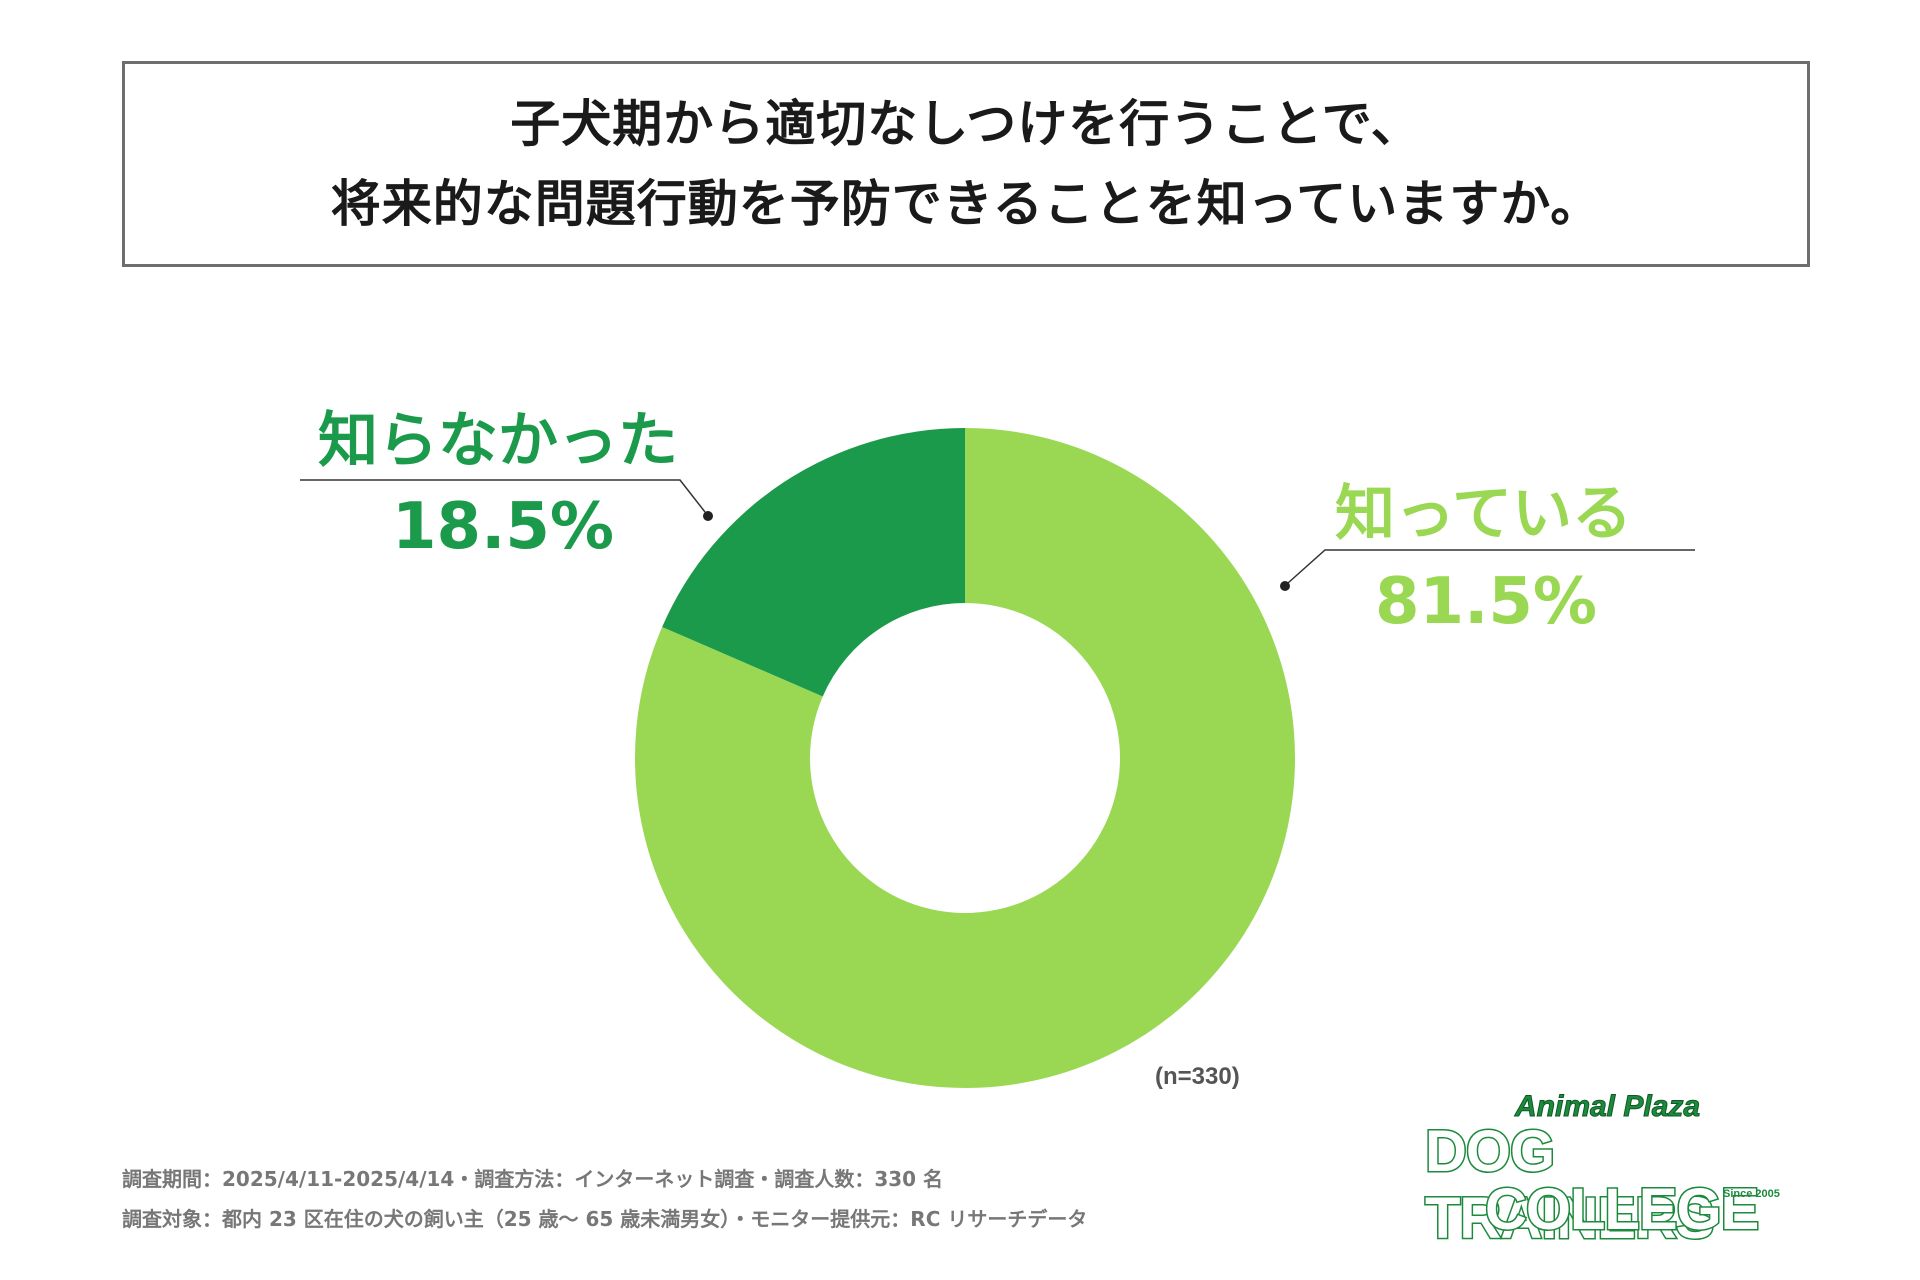  What do you see at coordinates (966, 204) in the screenshot?
I see `page-title-line-2: 将来的な問題行動を予防できることを知っていますか。` at bounding box center [966, 204].